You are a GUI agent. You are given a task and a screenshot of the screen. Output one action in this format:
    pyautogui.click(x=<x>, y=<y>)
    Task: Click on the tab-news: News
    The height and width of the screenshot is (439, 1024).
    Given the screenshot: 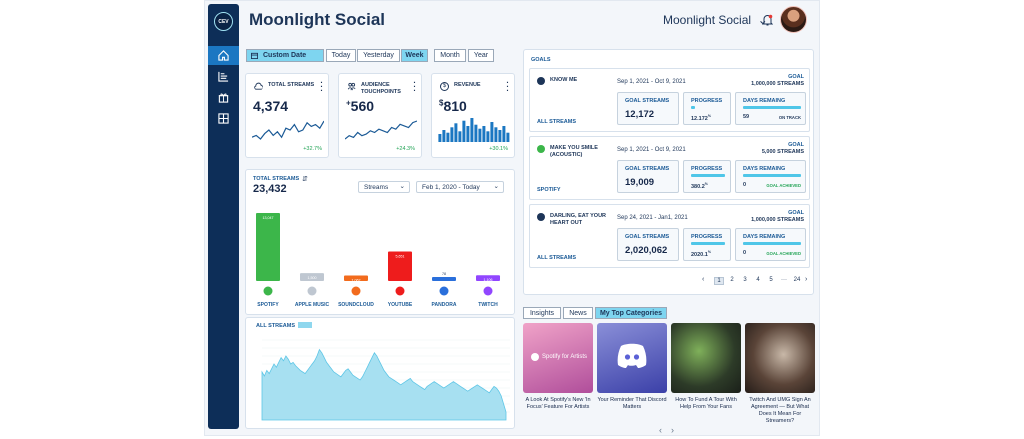 What is the action you would take?
    pyautogui.click(x=578, y=313)
    